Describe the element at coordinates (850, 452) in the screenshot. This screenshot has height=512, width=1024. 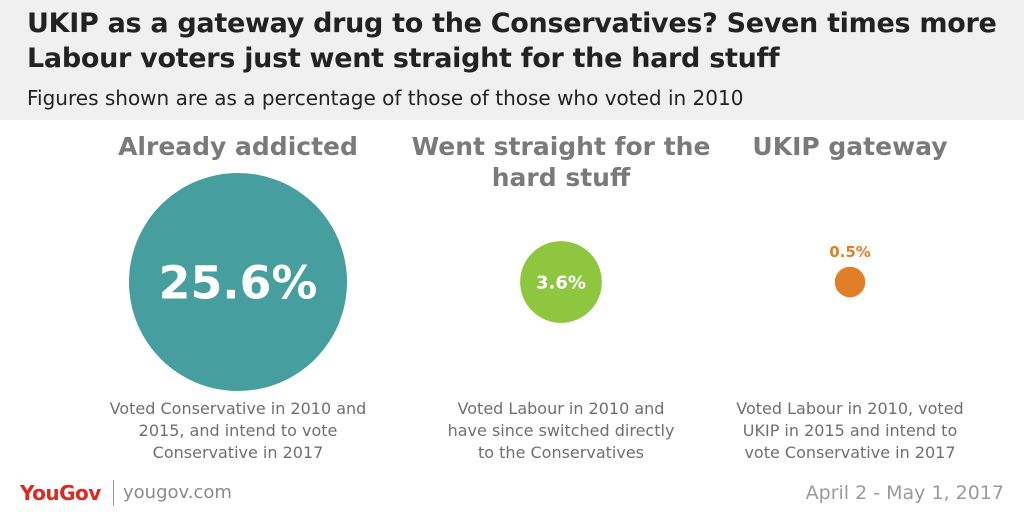
I see `description-line: vote Conservative in 2017` at that location.